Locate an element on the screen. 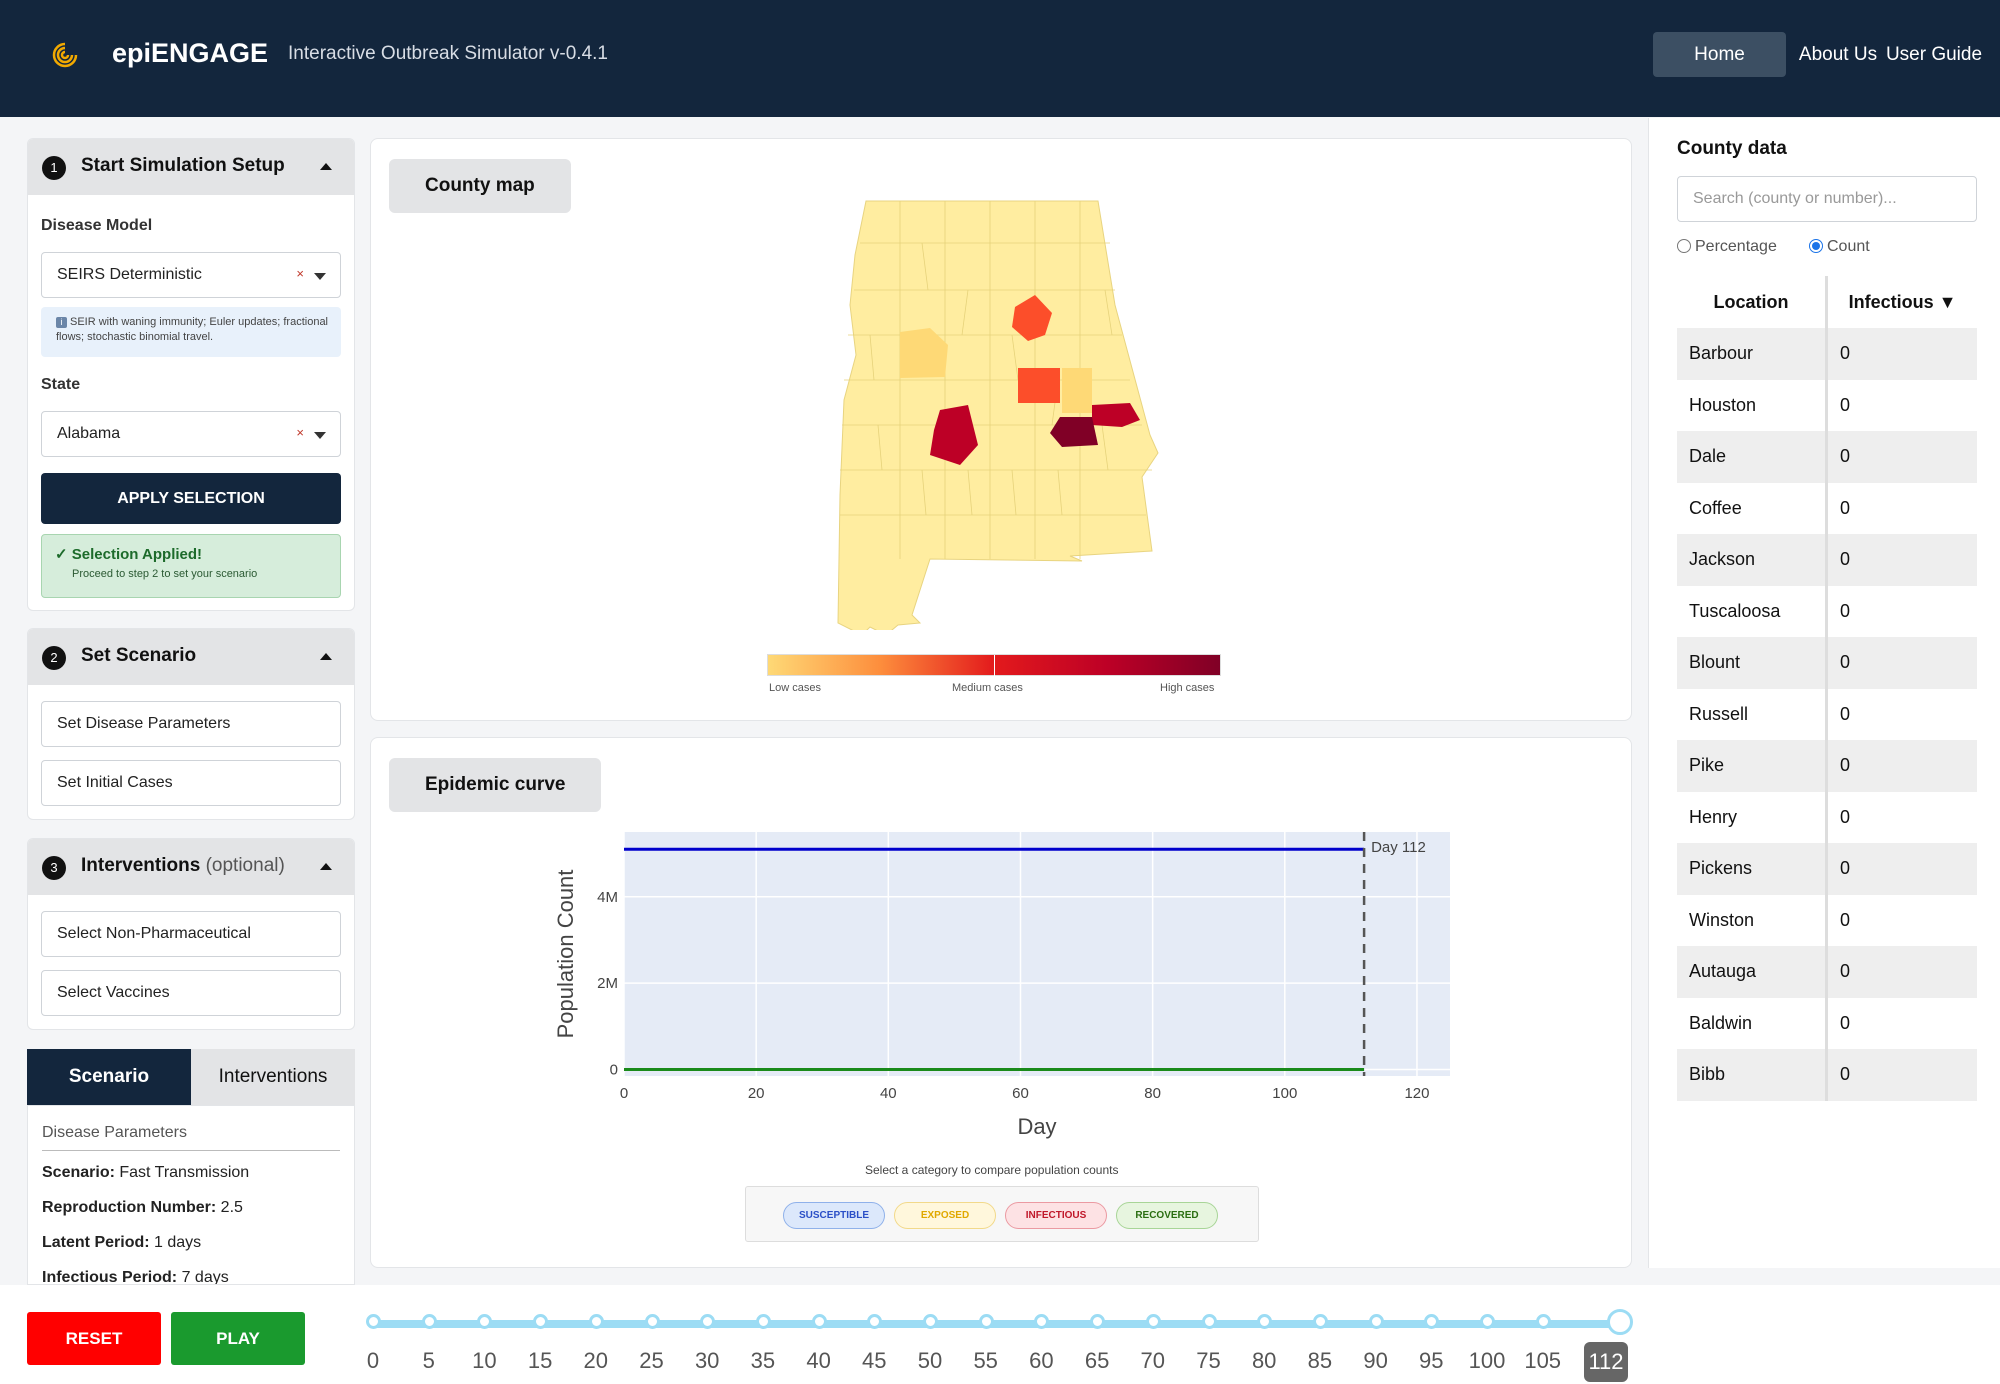  setup-card-header: 1 Start Simulation Setup is located at coordinates (191, 167).